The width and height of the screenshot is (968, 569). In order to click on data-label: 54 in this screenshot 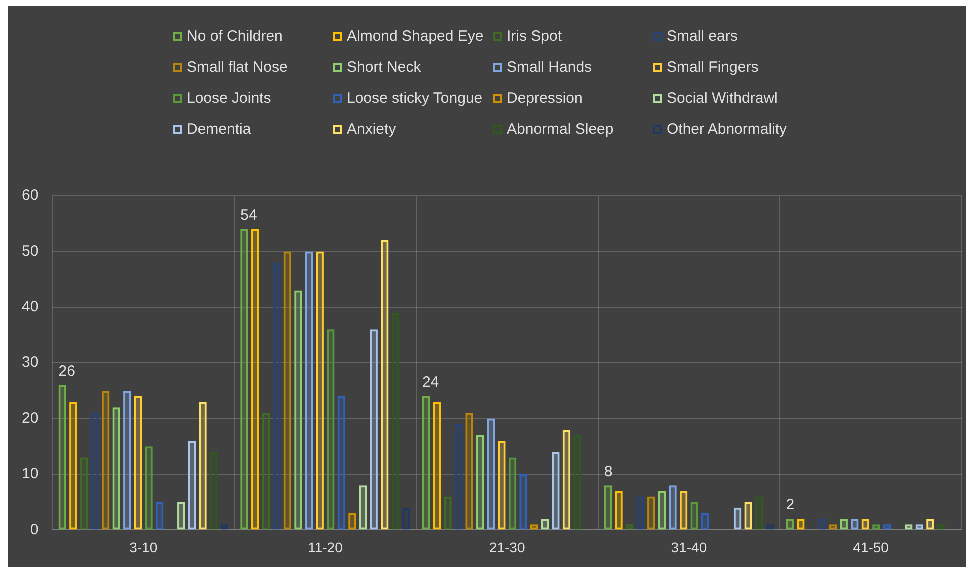, I will do `click(249, 215)`.